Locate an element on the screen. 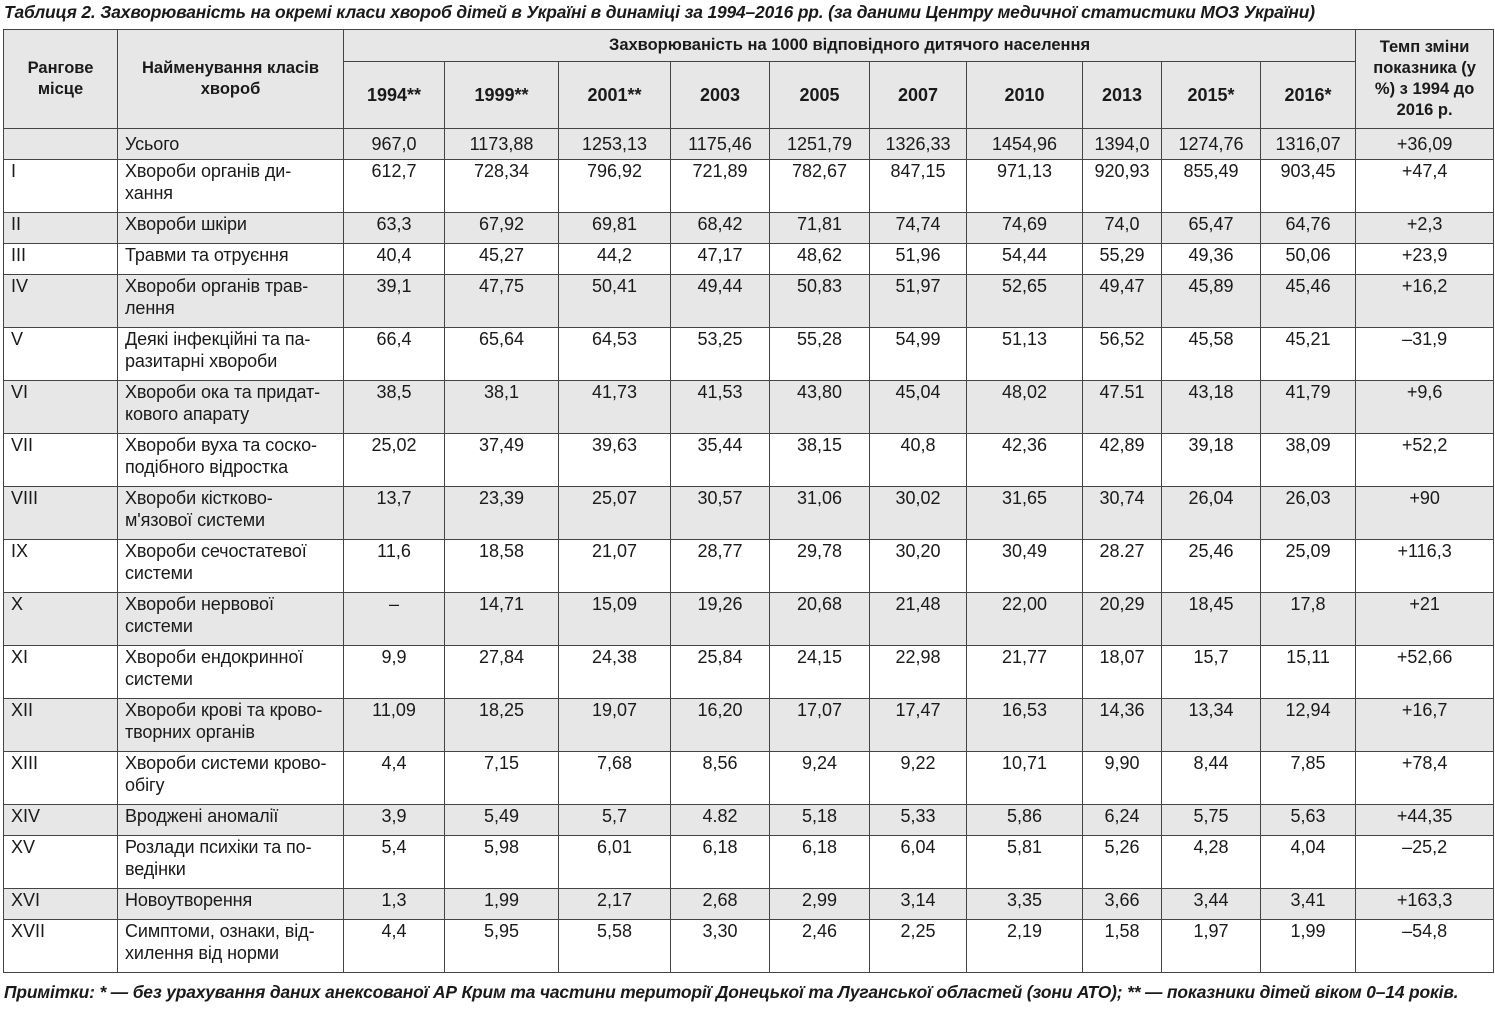  rank-cell: XII is located at coordinates (60, 725).